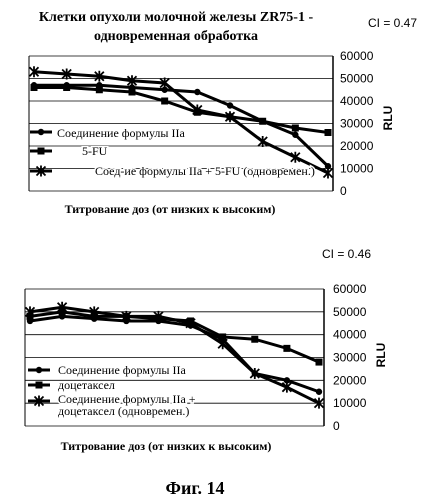  What do you see at coordinates (346, 254) in the screenshot?
I see `chart2-ci-label: CI = 0.46` at bounding box center [346, 254].